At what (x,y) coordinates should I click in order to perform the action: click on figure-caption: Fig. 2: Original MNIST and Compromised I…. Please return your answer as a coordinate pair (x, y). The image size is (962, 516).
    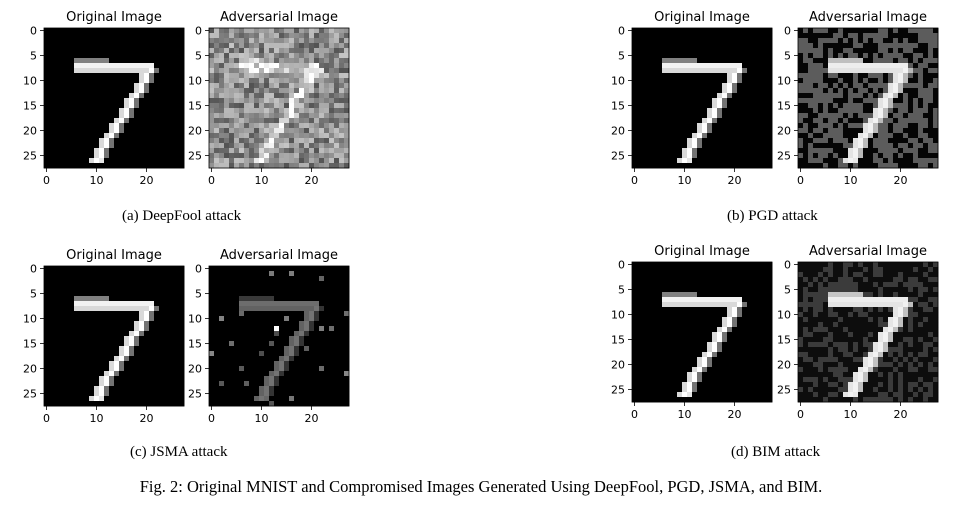
    Looking at the image, I should click on (481, 486).